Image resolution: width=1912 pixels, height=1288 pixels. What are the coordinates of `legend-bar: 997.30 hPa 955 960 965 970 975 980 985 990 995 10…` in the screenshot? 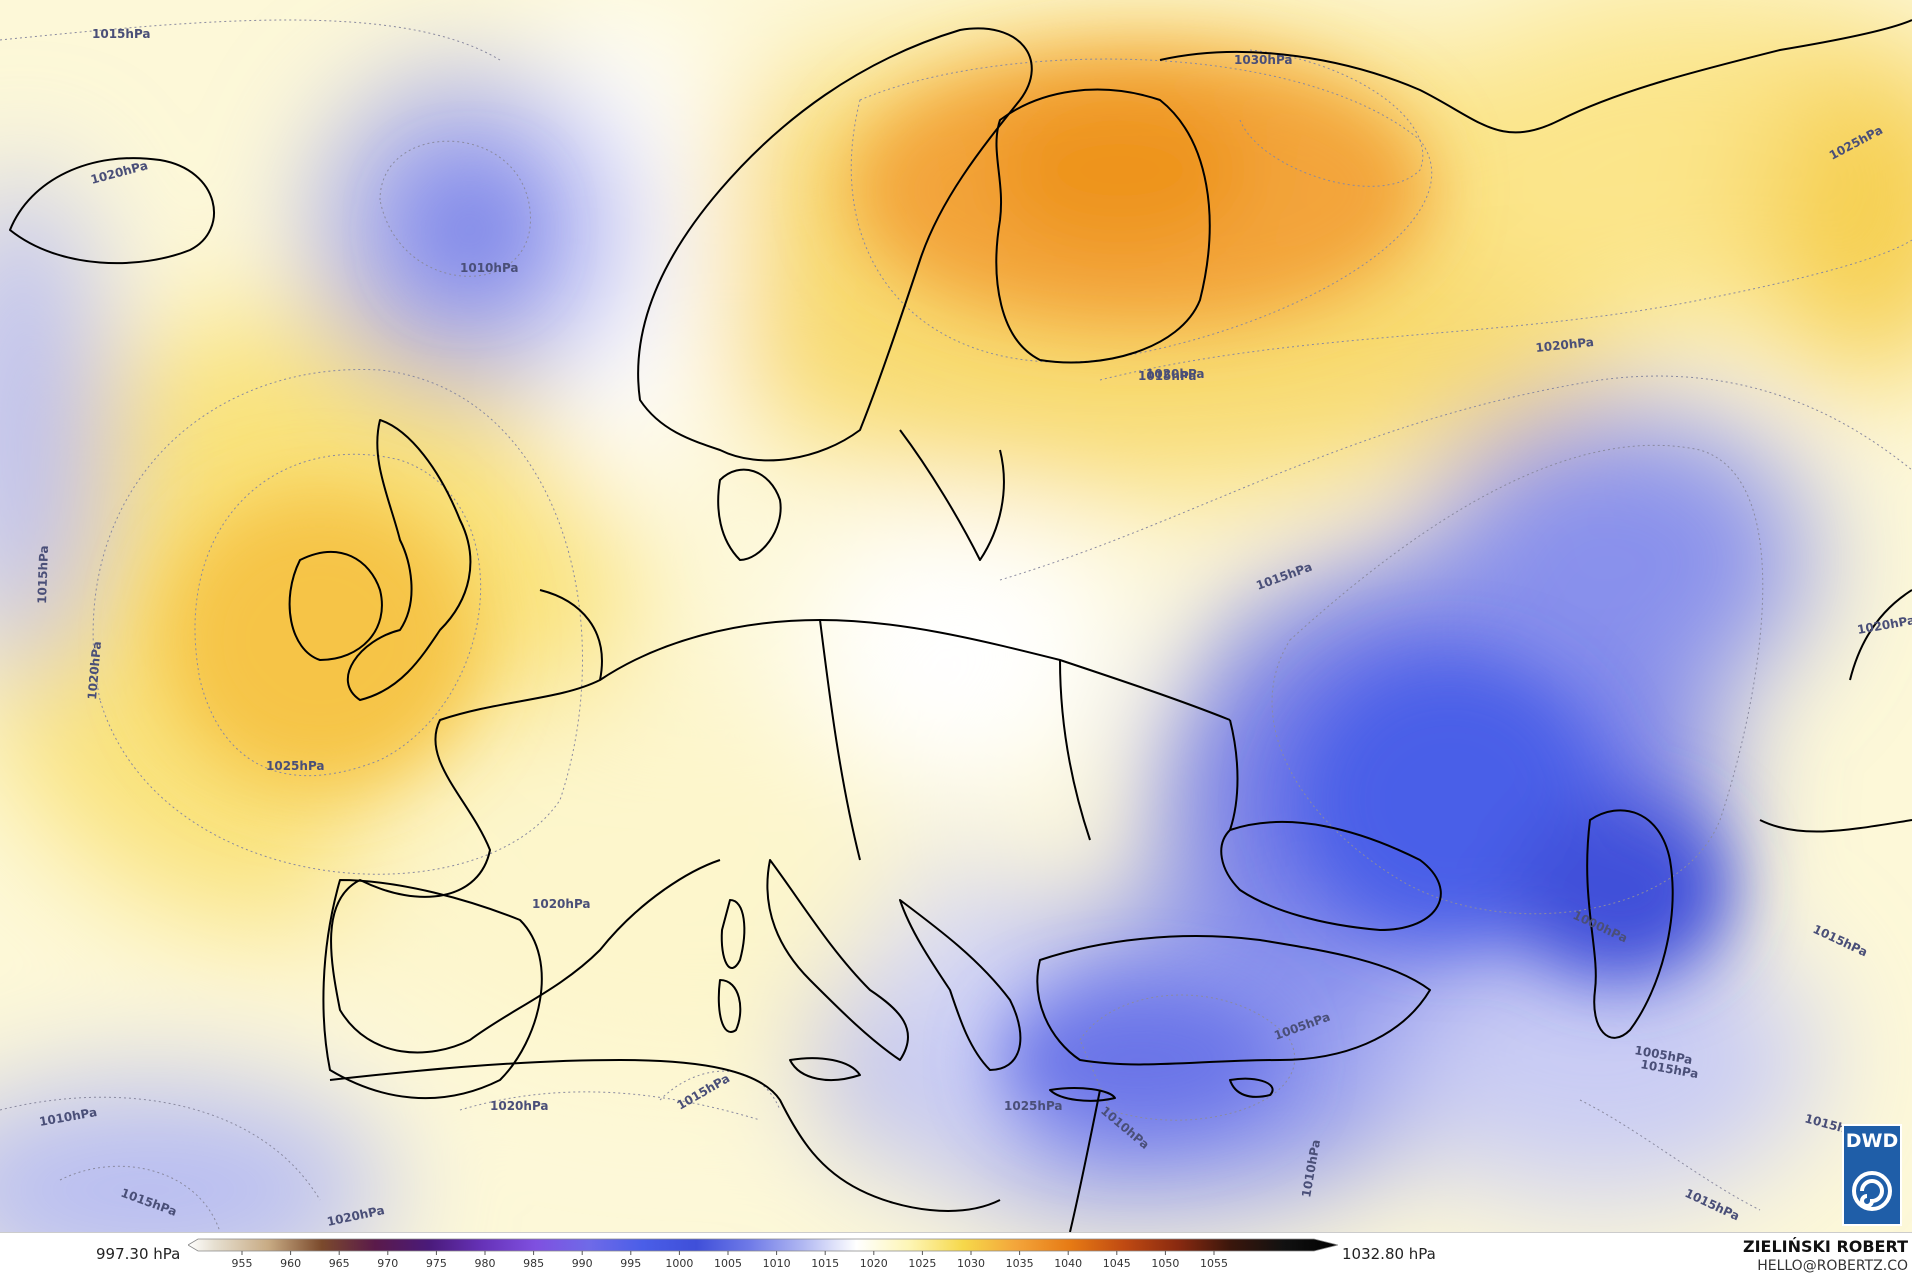 It's located at (956, 1260).